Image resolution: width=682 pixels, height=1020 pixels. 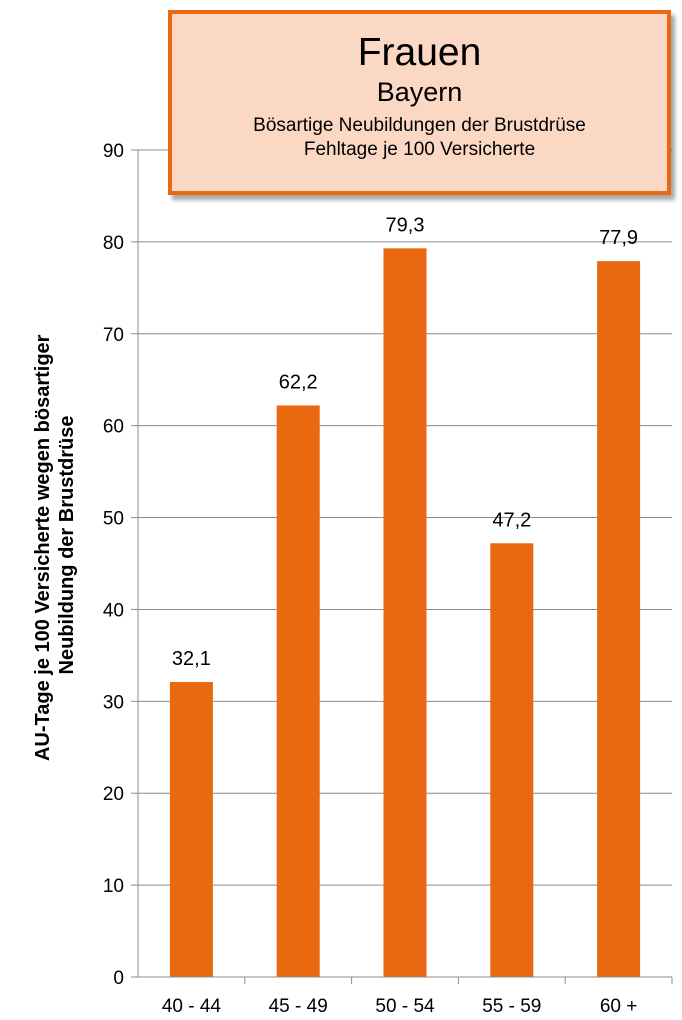 I want to click on y-tick-label: 0, so click(x=118, y=978).